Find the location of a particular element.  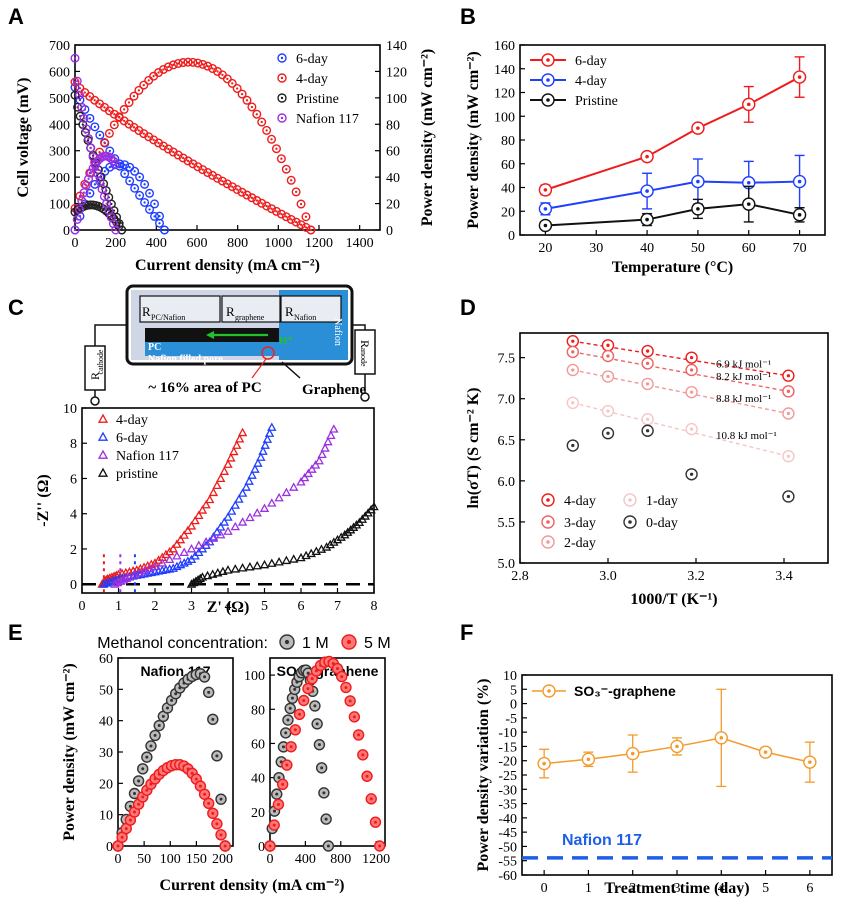

x-tick-label: 1 is located at coordinates (118, 606).